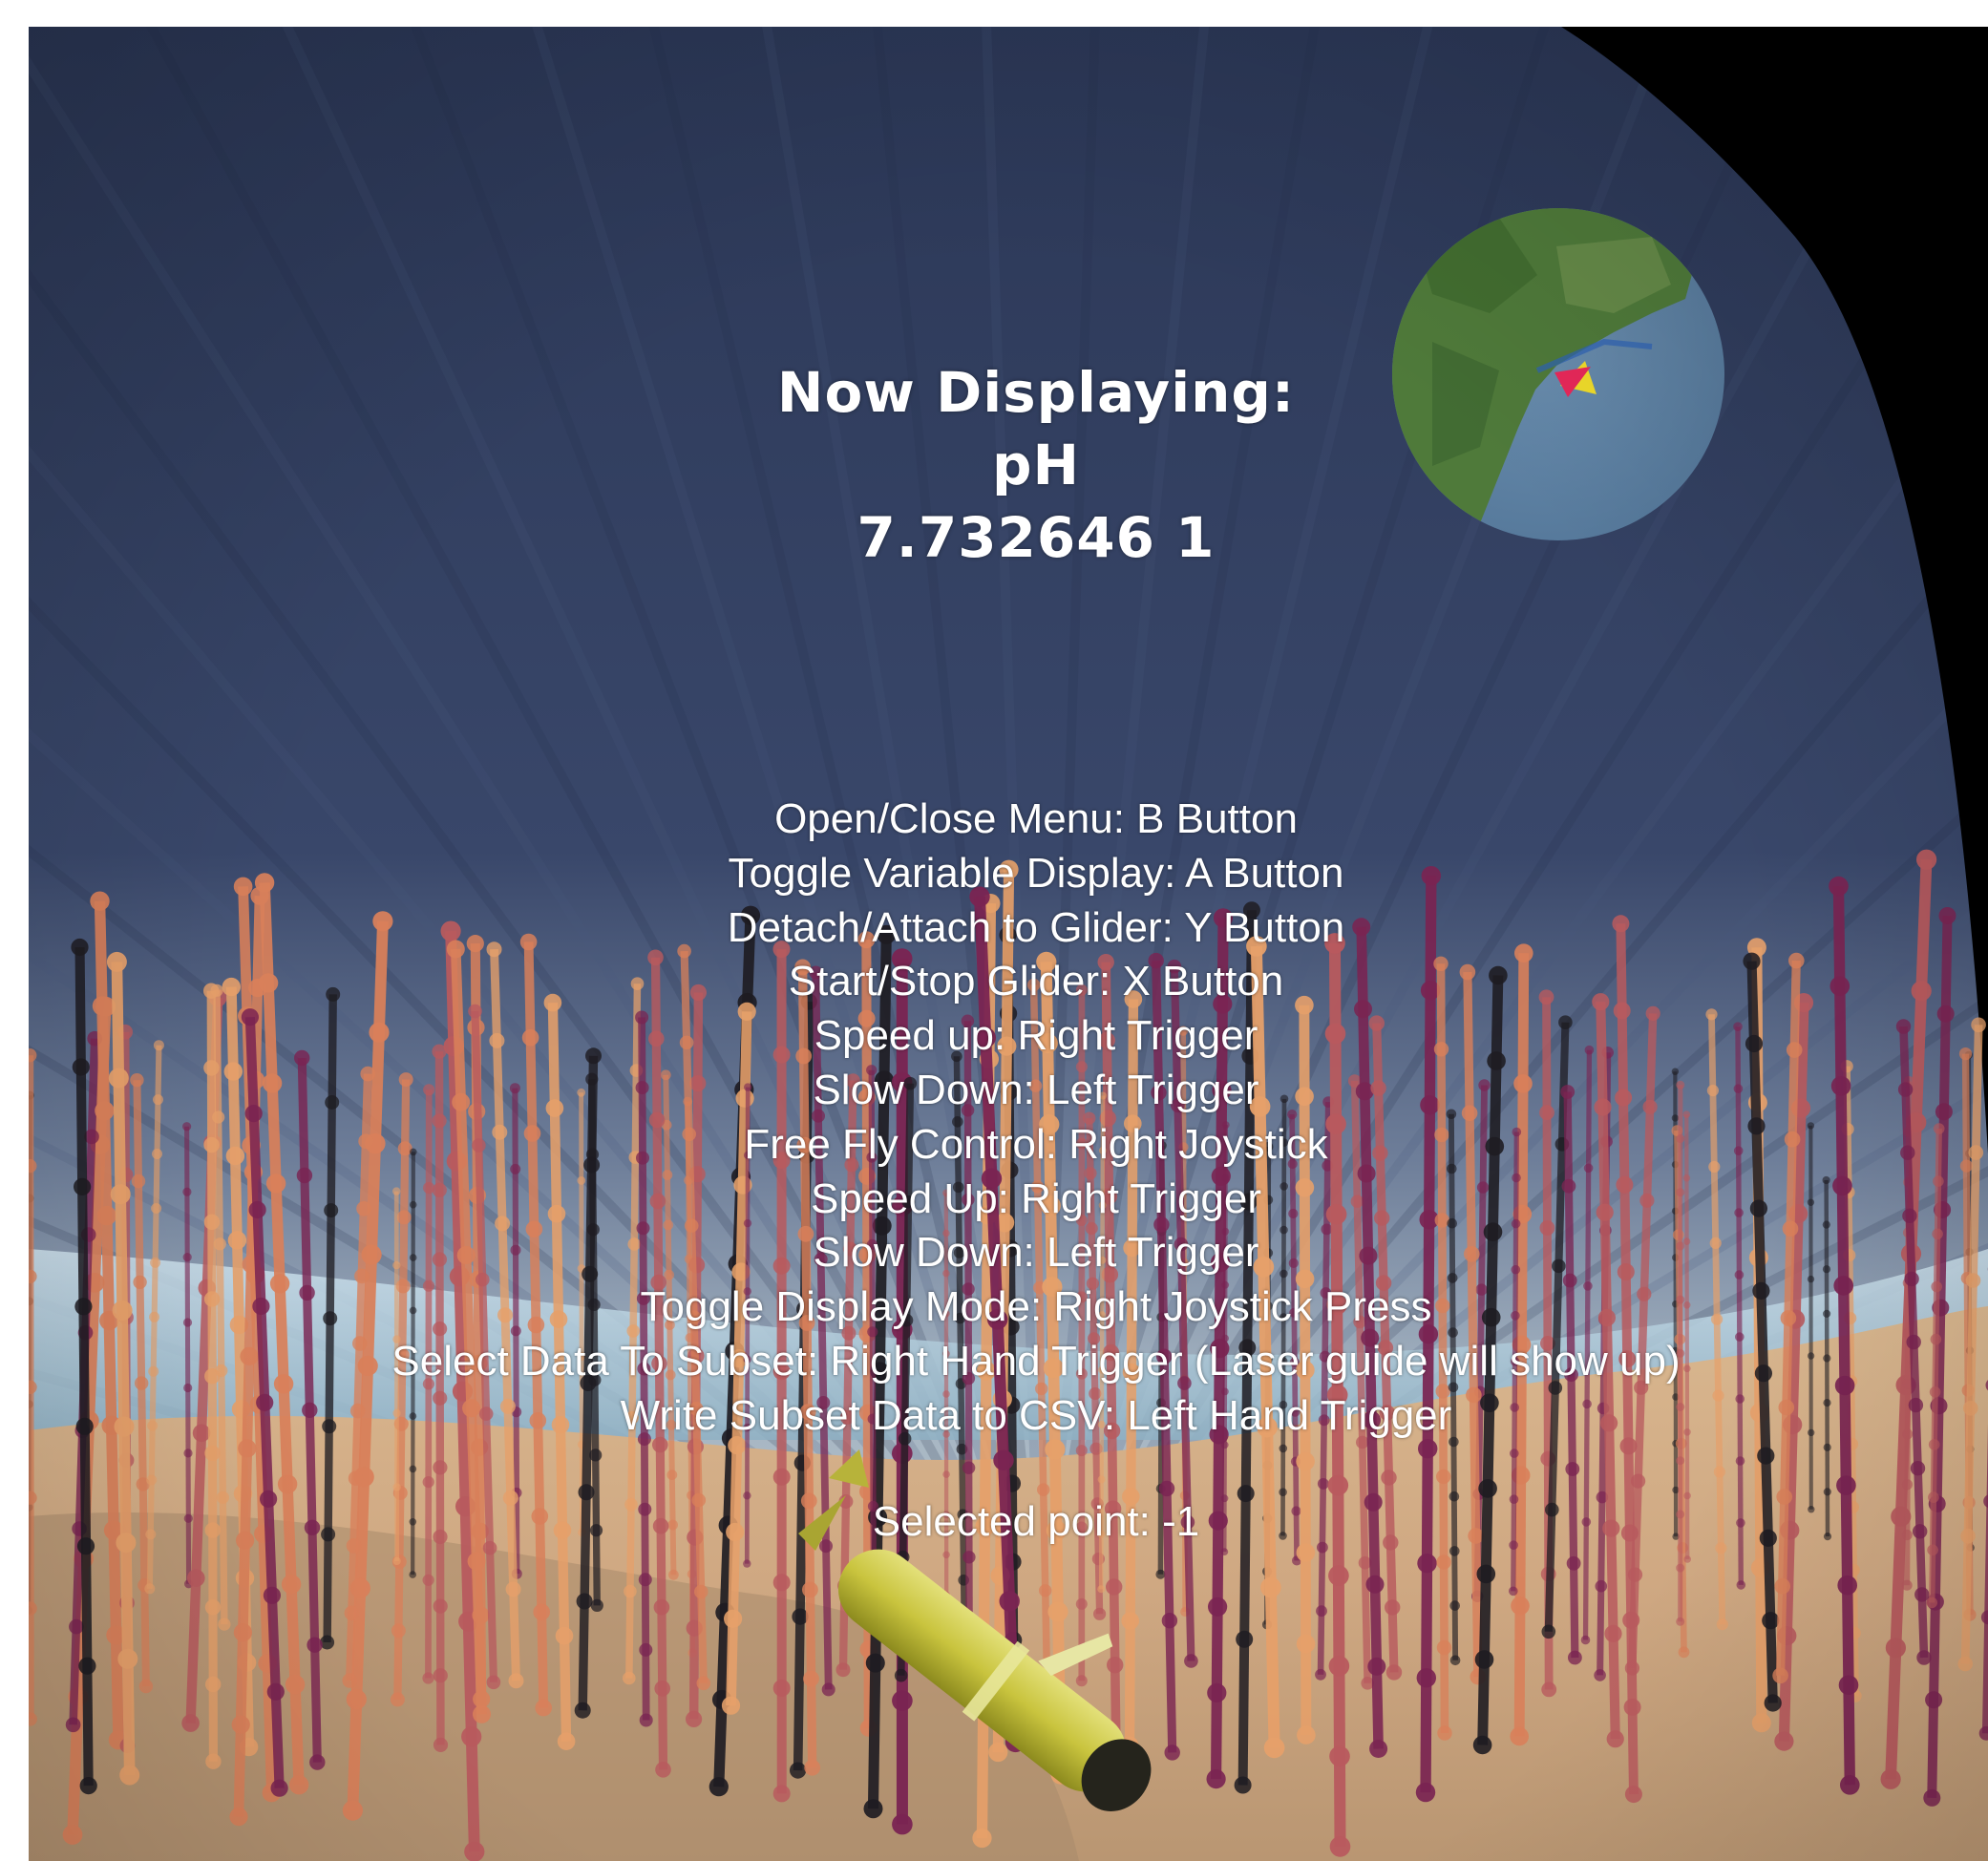  I want to click on minimap-globe, so click(1554, 375).